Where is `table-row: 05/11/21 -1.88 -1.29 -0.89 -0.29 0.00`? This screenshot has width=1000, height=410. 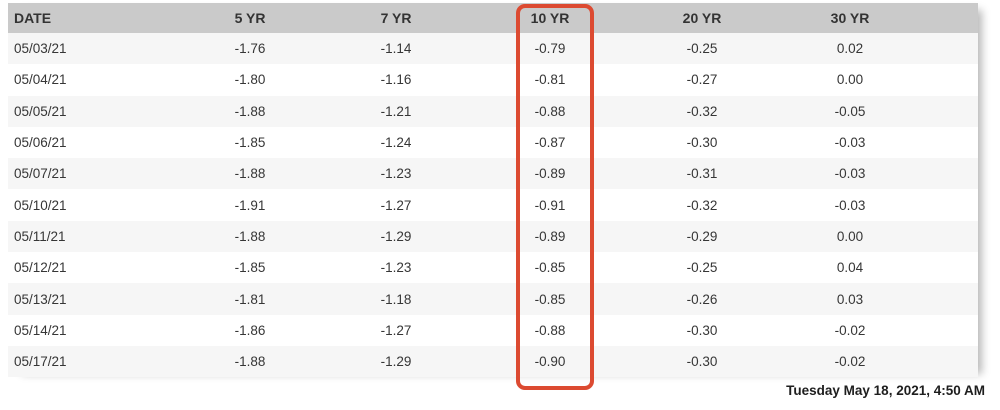
table-row: 05/11/21 -1.88 -1.29 -0.89 -0.29 0.00 is located at coordinates (493, 236).